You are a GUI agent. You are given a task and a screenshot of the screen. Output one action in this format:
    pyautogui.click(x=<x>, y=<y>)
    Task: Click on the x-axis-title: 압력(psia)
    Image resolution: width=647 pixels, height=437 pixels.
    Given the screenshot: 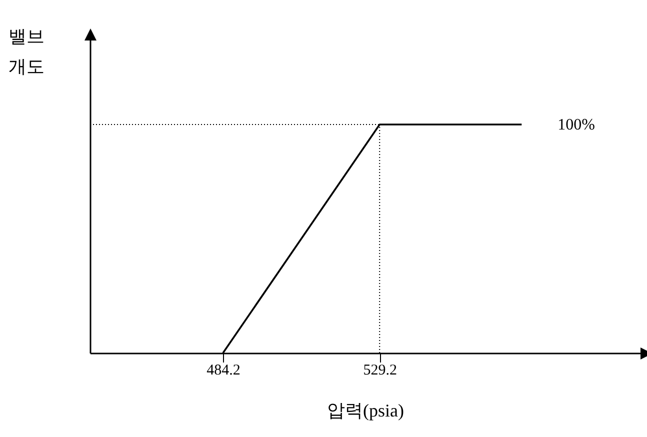 What is the action you would take?
    pyautogui.click(x=365, y=410)
    